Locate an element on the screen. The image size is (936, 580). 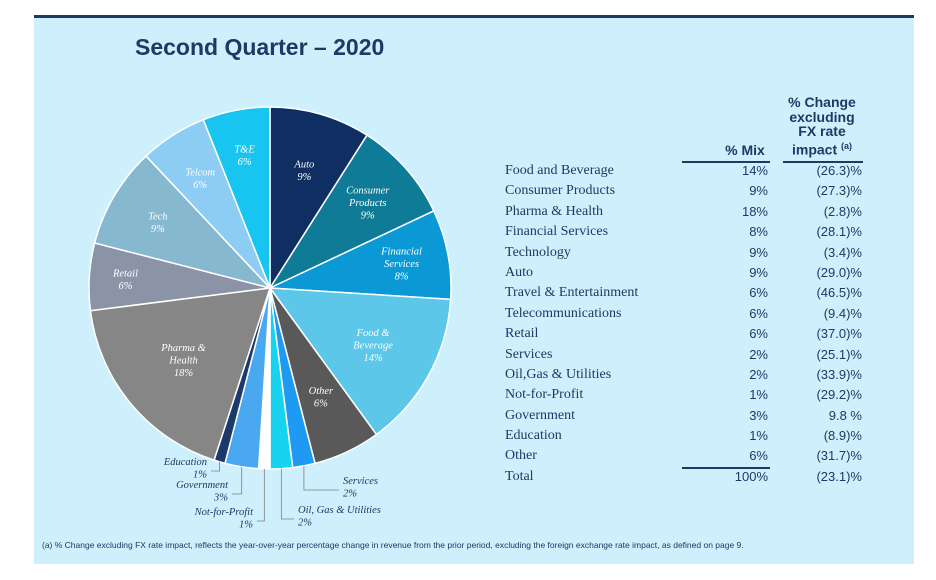
row-change: (3.4)% is located at coordinates (842, 252).